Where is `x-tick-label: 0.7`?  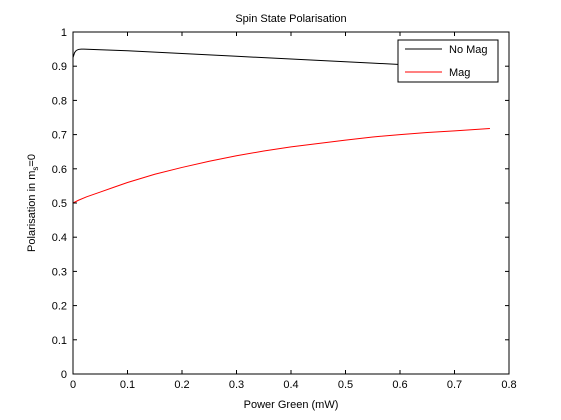
x-tick-label: 0.7 is located at coordinates (454, 385).